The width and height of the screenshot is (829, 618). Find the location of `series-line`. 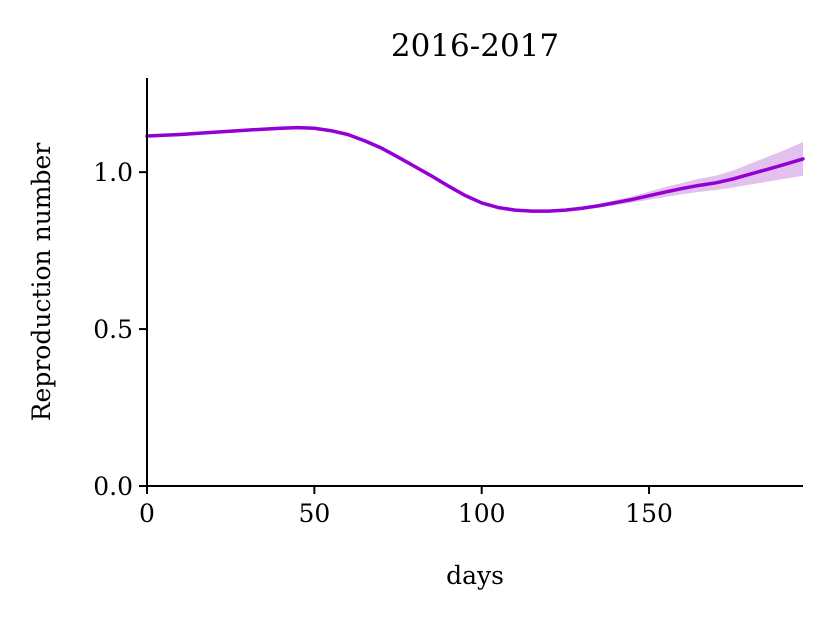

series-line is located at coordinates (475, 169).